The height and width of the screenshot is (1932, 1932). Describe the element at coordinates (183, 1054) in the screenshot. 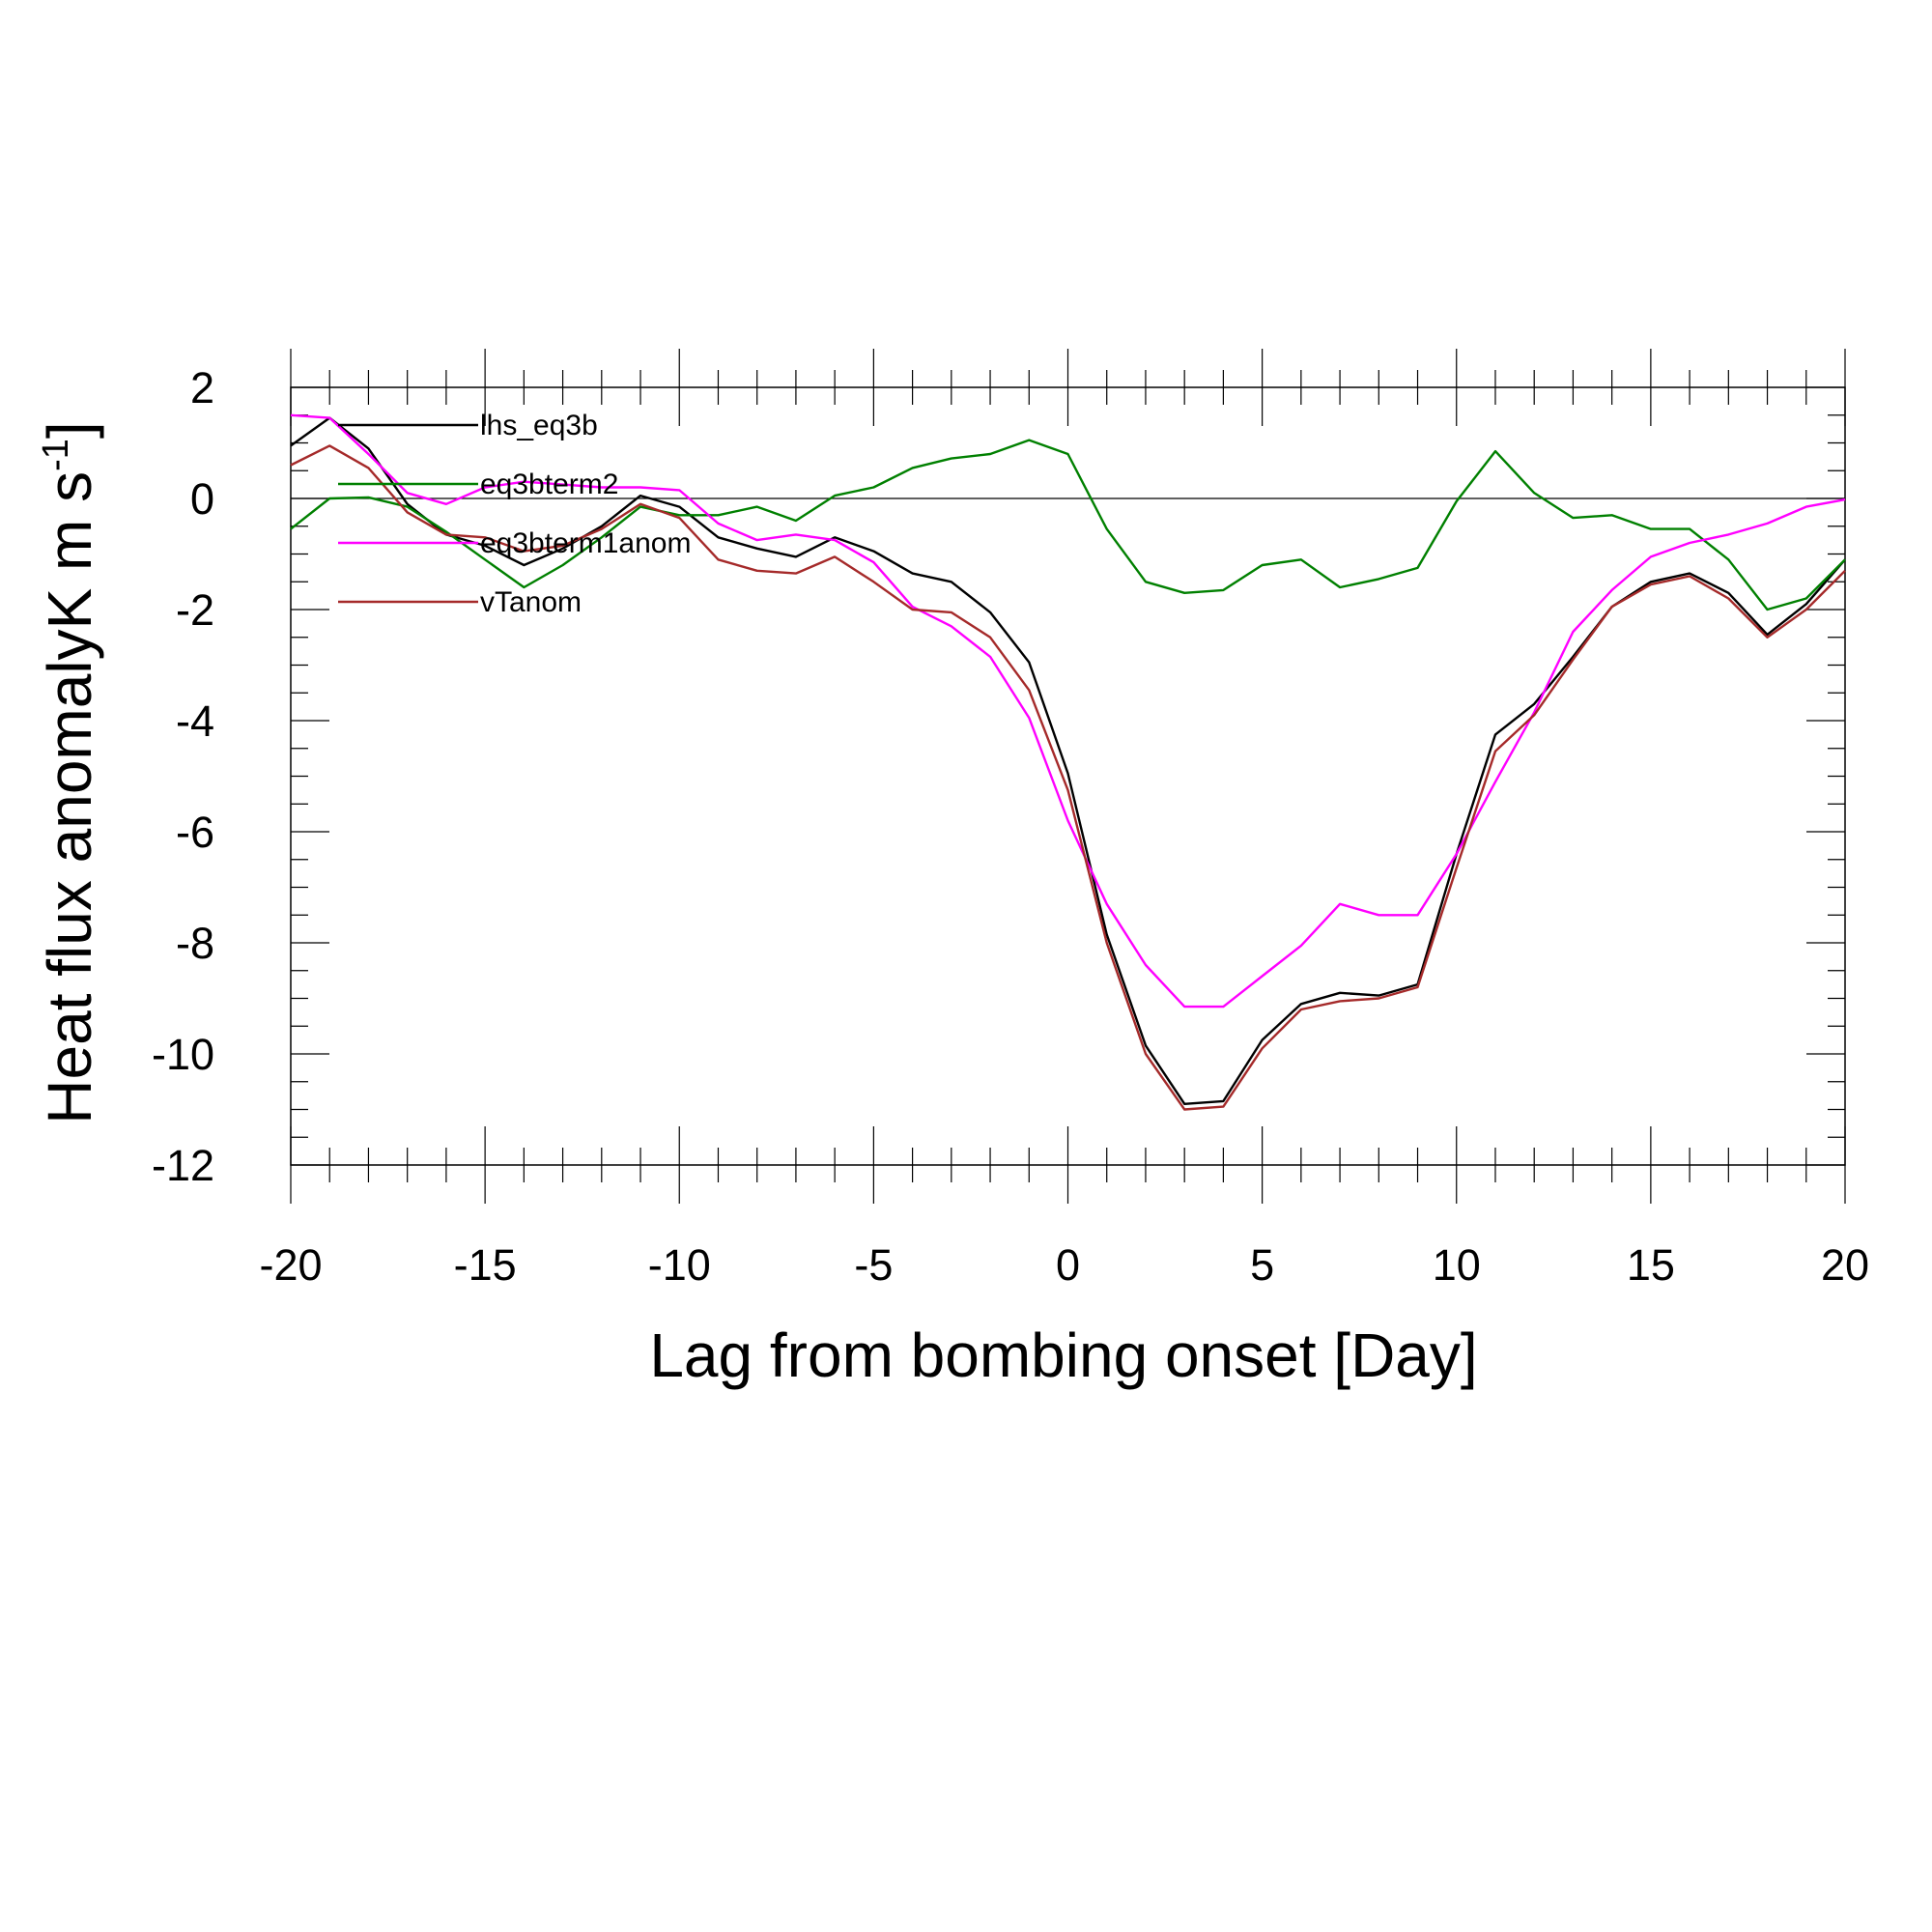

I see `y-tick-label: -10` at that location.